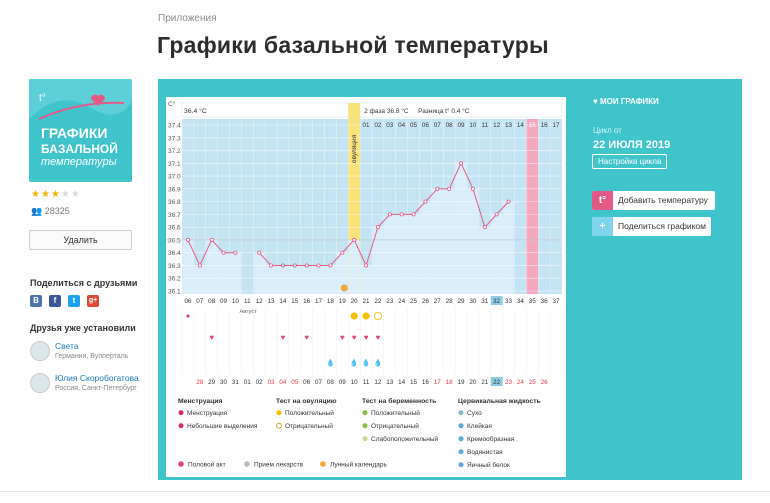 The image size is (770, 503). Describe the element at coordinates (174, 126) in the screenshot. I see `y-tick-label: 37.4` at that location.